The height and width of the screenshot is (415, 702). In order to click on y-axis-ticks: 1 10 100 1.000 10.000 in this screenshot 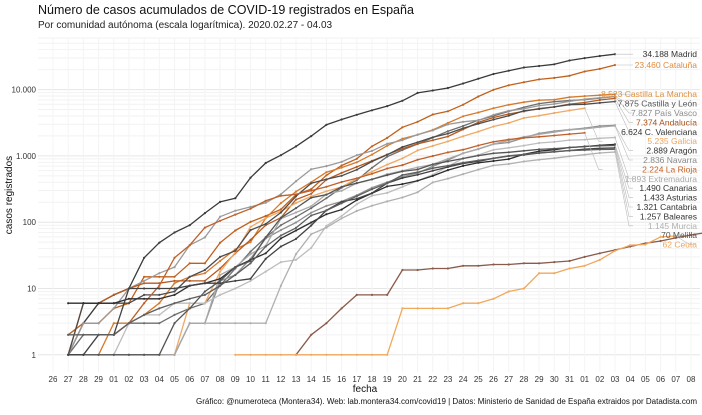, I will do `click(24, 223)`.